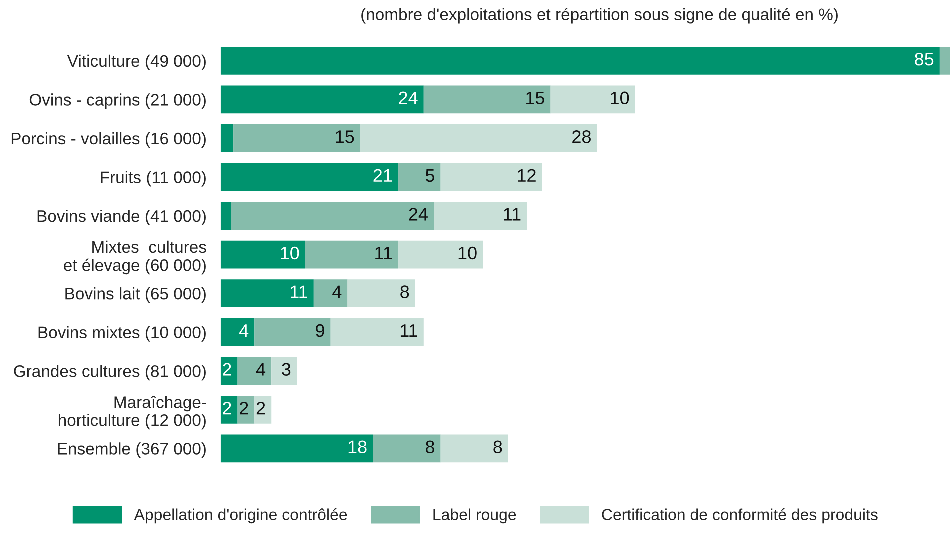  I want to click on y-tick-label: Grandes cultures (81 000), so click(110, 373).